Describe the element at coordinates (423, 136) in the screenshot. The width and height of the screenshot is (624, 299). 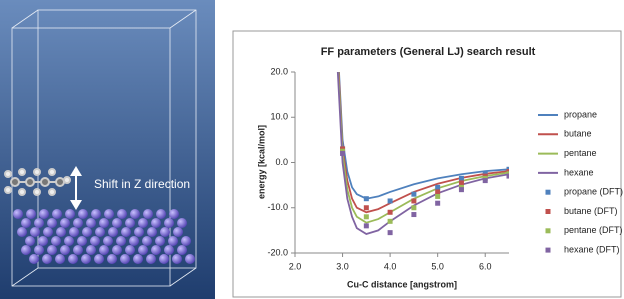
I see `series-line` at that location.